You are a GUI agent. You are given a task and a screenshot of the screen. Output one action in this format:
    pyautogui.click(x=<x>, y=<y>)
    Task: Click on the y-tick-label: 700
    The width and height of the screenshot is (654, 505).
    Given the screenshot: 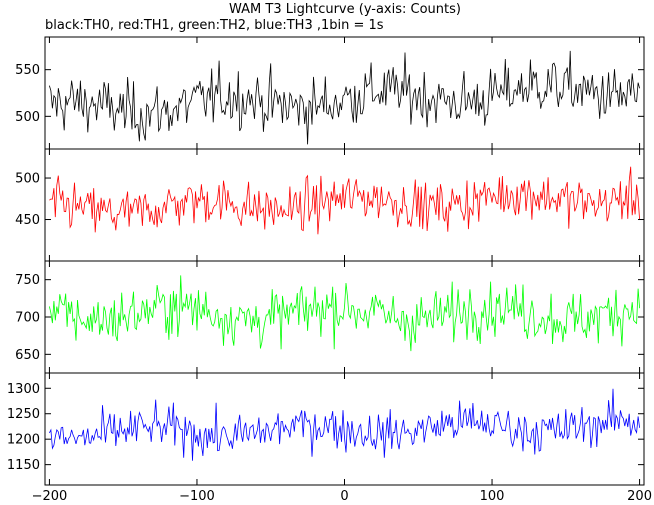 What is the action you would take?
    pyautogui.click(x=27, y=318)
    